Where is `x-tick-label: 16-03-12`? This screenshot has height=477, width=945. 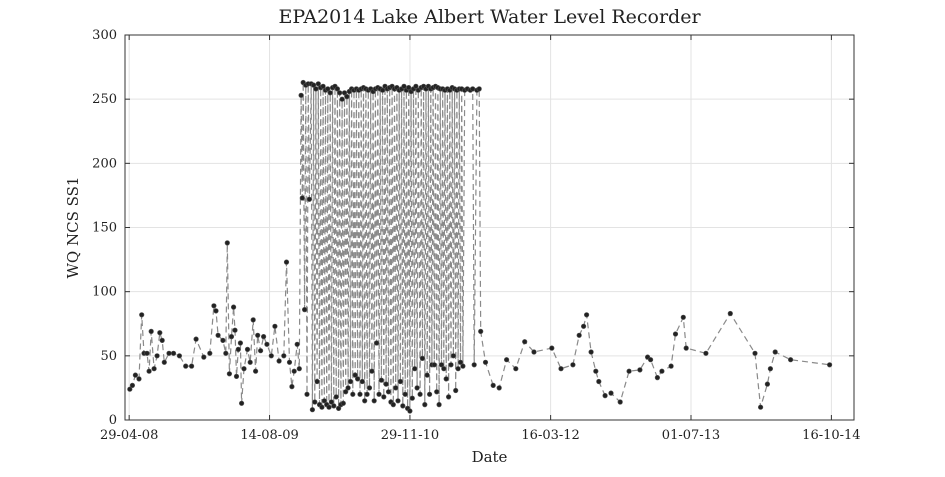
x-tick-label: 16-03-12 is located at coordinates (550, 435).